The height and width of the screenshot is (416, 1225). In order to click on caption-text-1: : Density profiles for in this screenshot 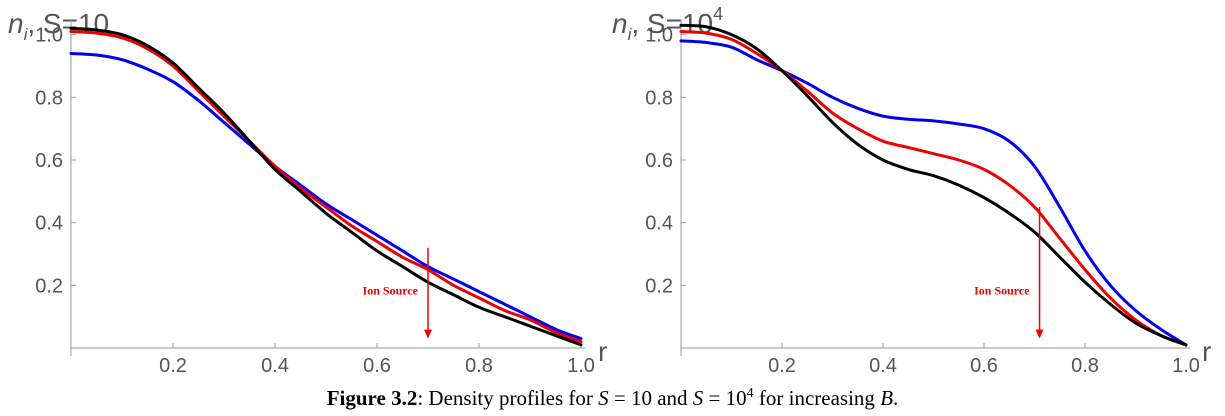, I will do `click(508, 398)`.